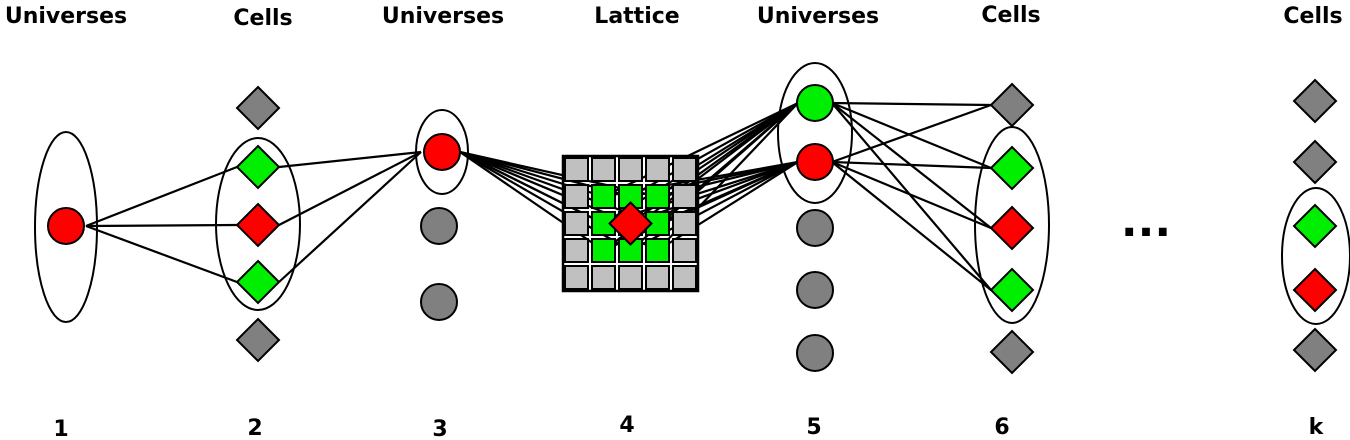 The image size is (1350, 440). Describe the element at coordinates (1010, 15) in the screenshot. I see `column-header-6: Cells` at that location.